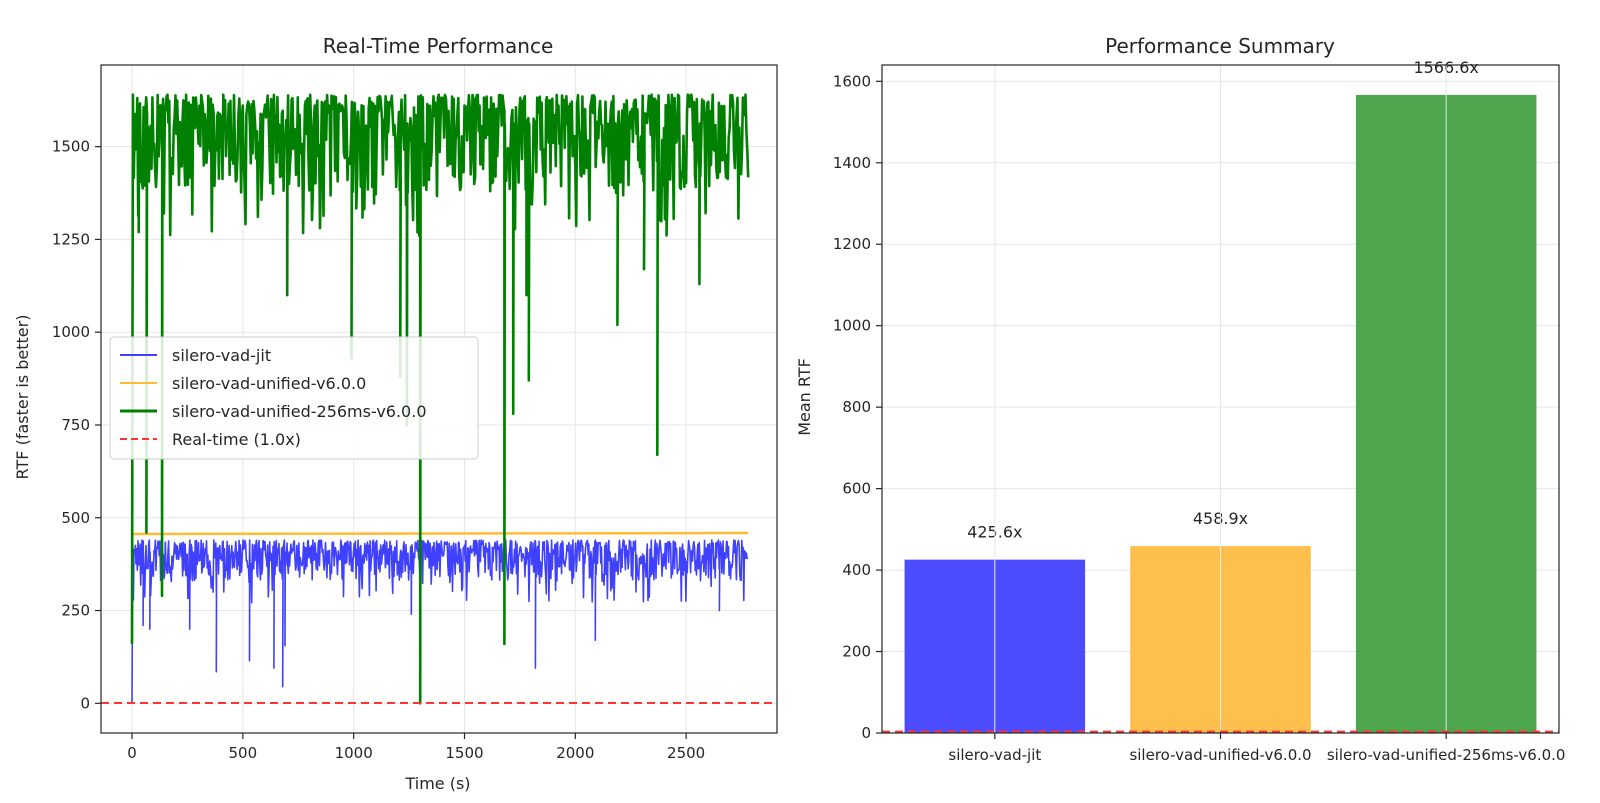  What do you see at coordinates (1220, 46) in the screenshot?
I see `bar-chart-title: Performance Summary` at bounding box center [1220, 46].